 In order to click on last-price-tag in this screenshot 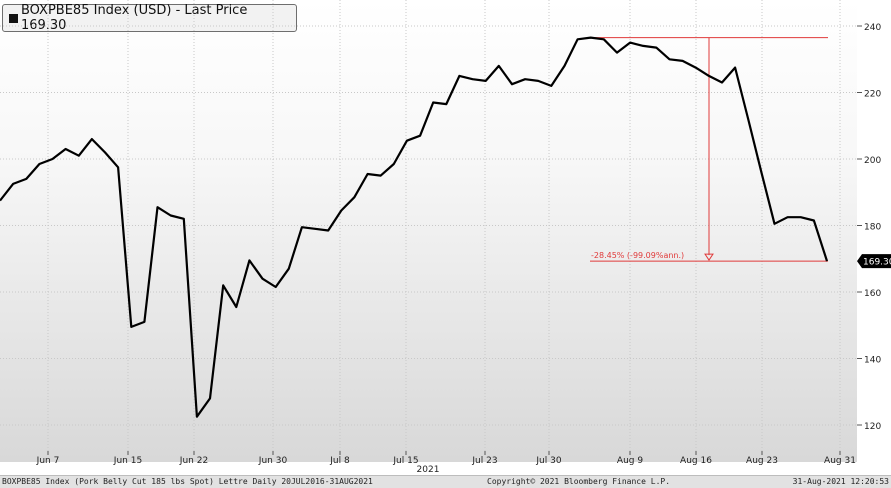, I will do `click(874, 261)`.